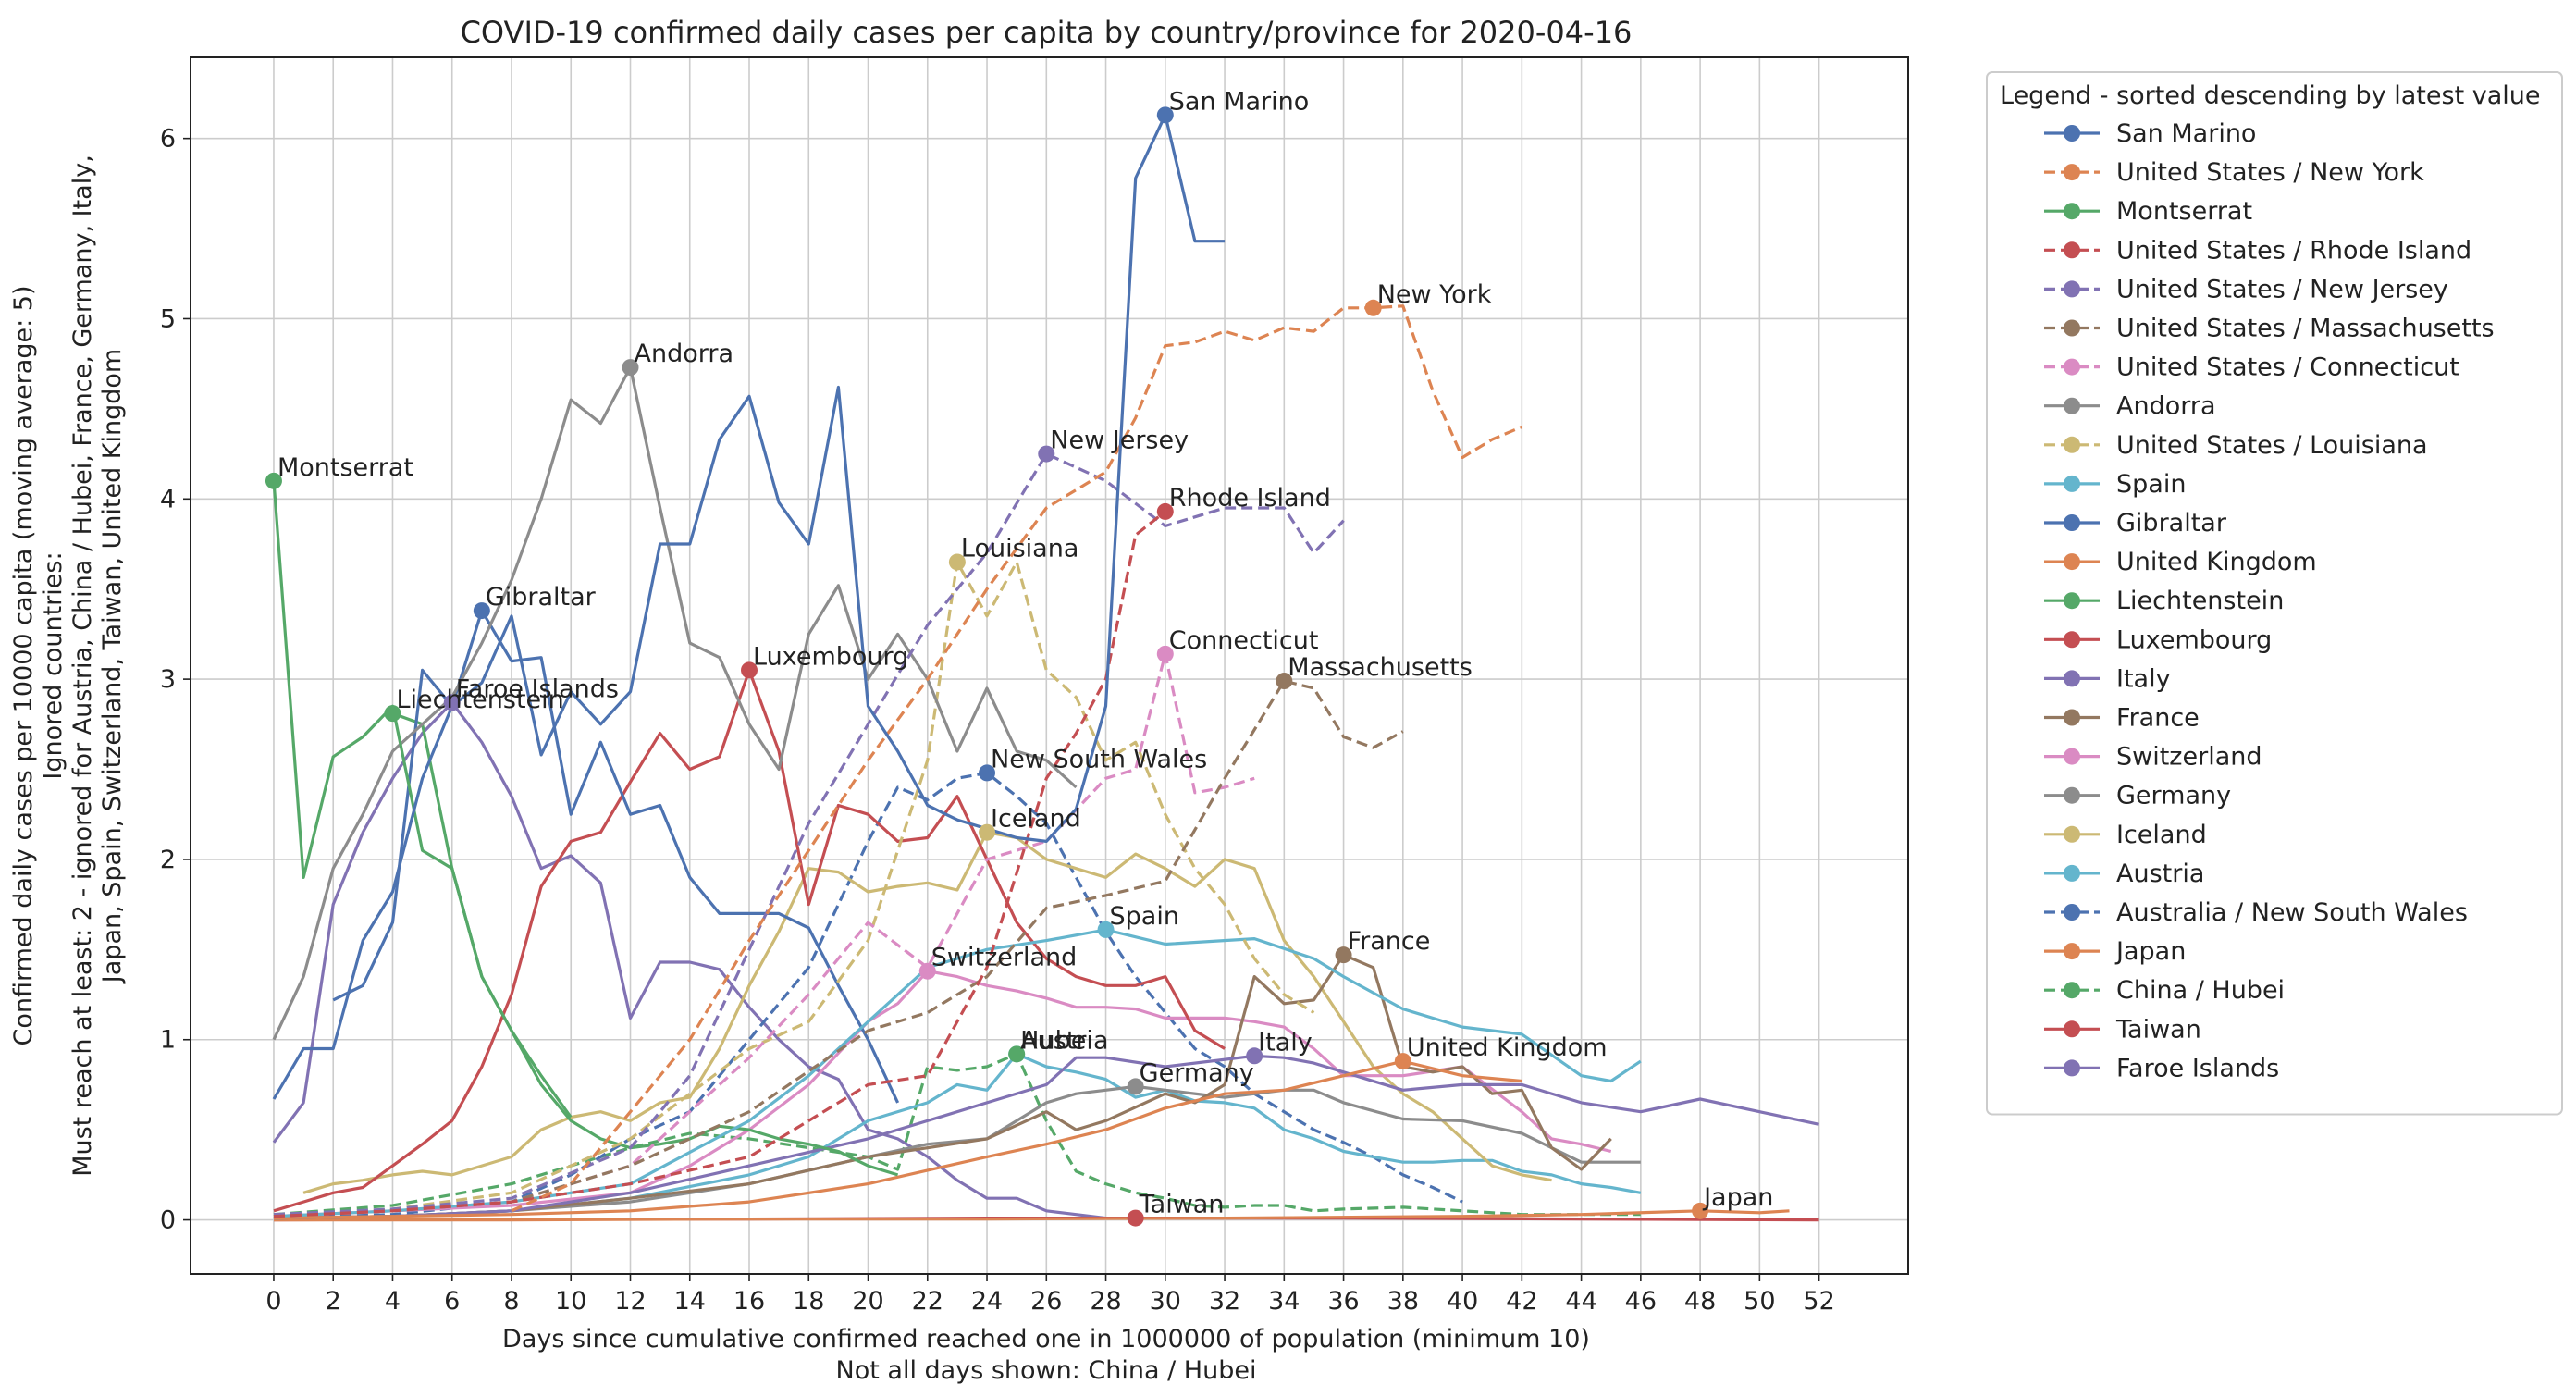  What do you see at coordinates (2200, 601) in the screenshot?
I see `legend-entry: Liechtenstein` at bounding box center [2200, 601].